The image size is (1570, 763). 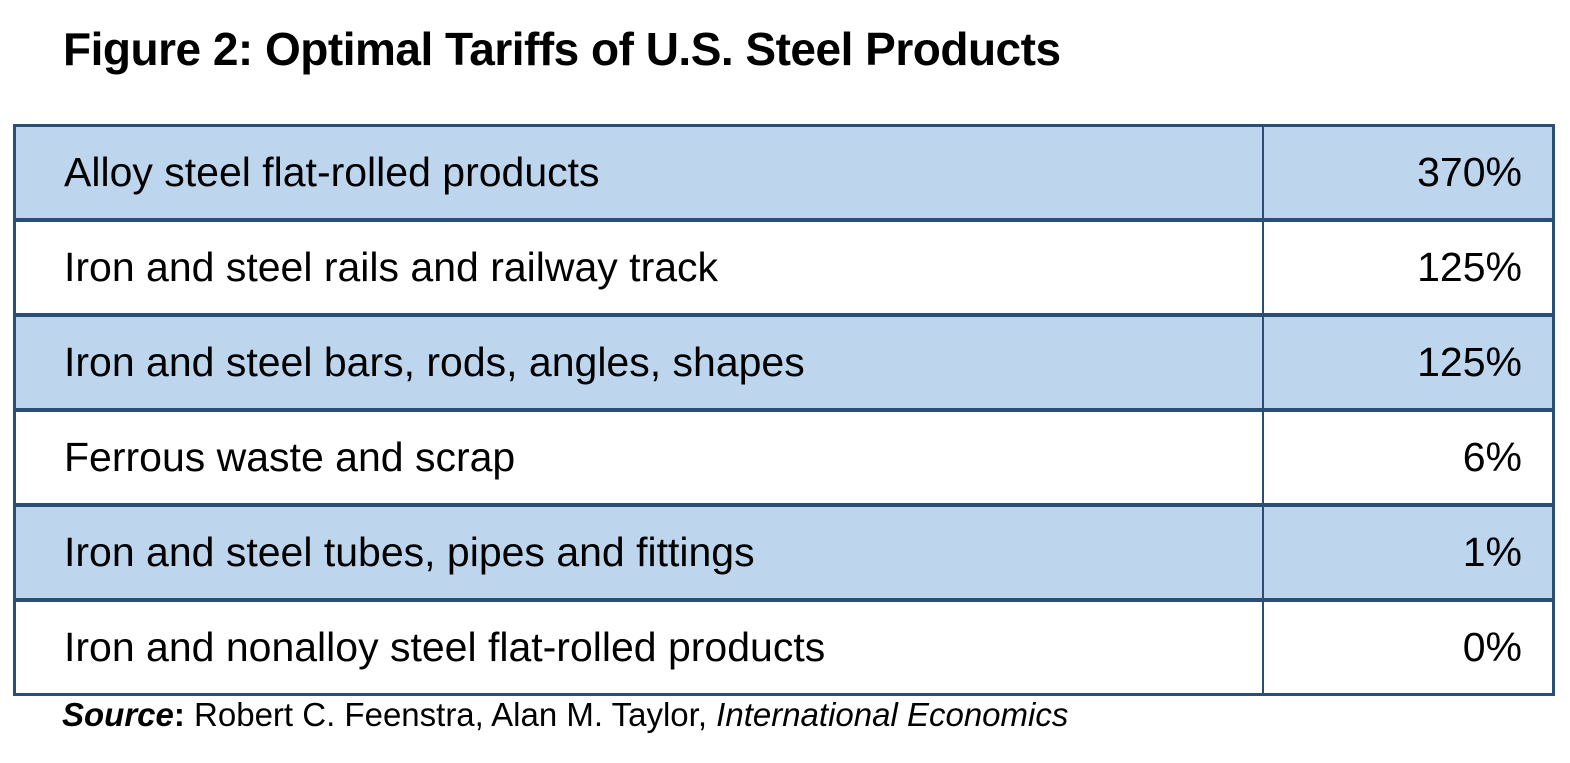 I want to click on tariff-cell: 0%, so click(x=1492, y=647).